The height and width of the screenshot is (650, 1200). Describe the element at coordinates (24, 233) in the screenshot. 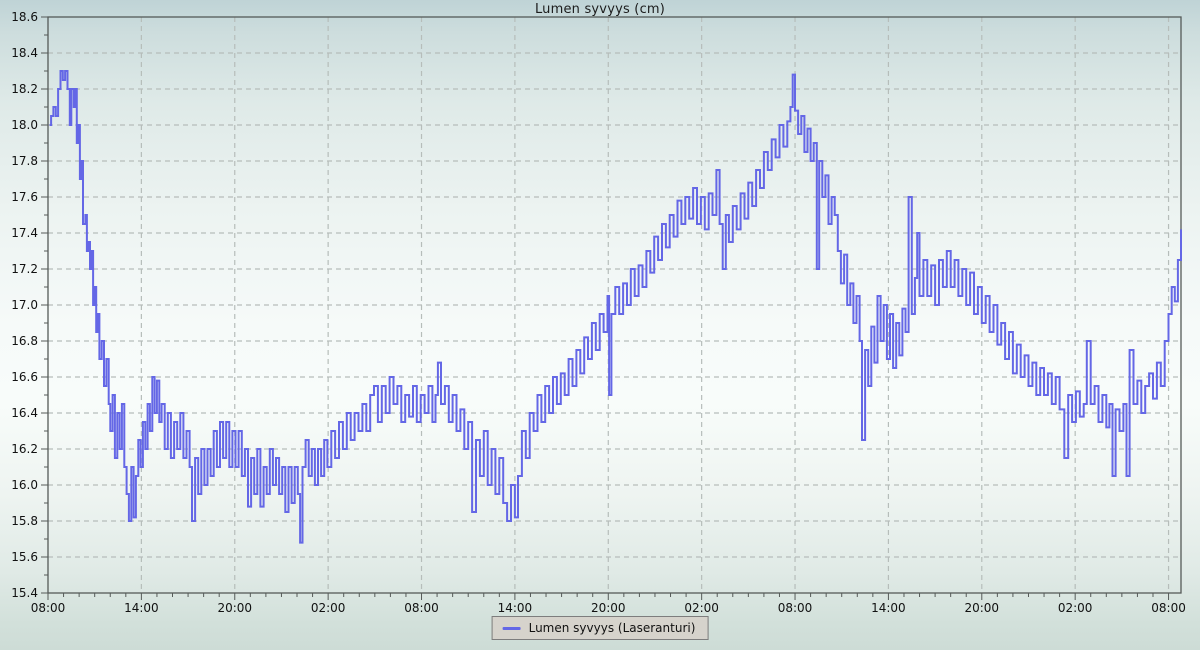

I see `y-tick-label: 17.4` at that location.